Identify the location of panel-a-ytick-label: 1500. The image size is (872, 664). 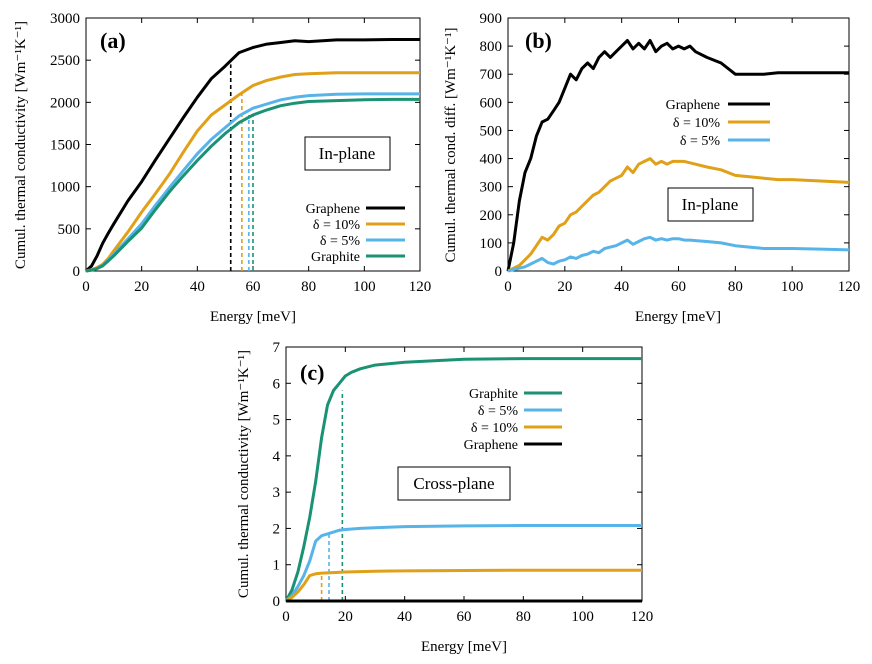
(65, 146).